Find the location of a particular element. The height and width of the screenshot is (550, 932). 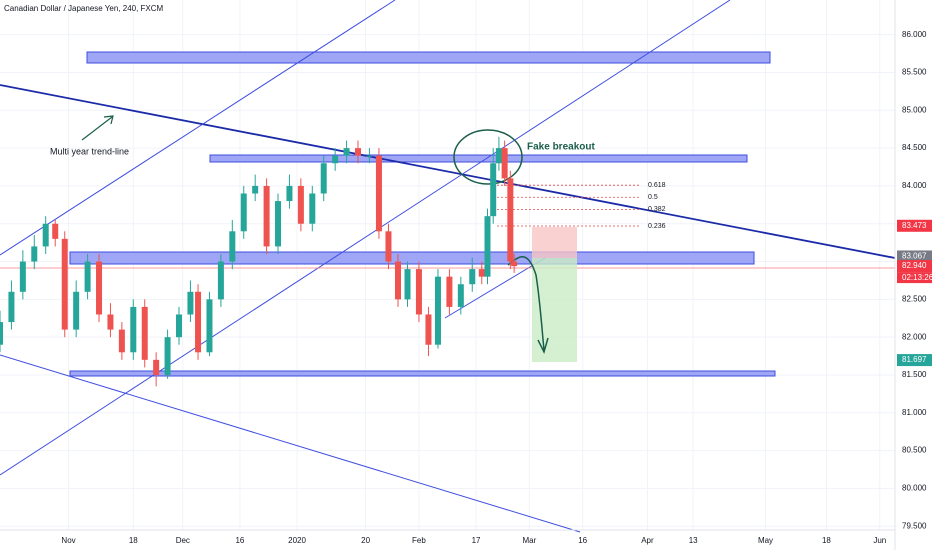

price-tag-label: 81.697 is located at coordinates (914, 359).